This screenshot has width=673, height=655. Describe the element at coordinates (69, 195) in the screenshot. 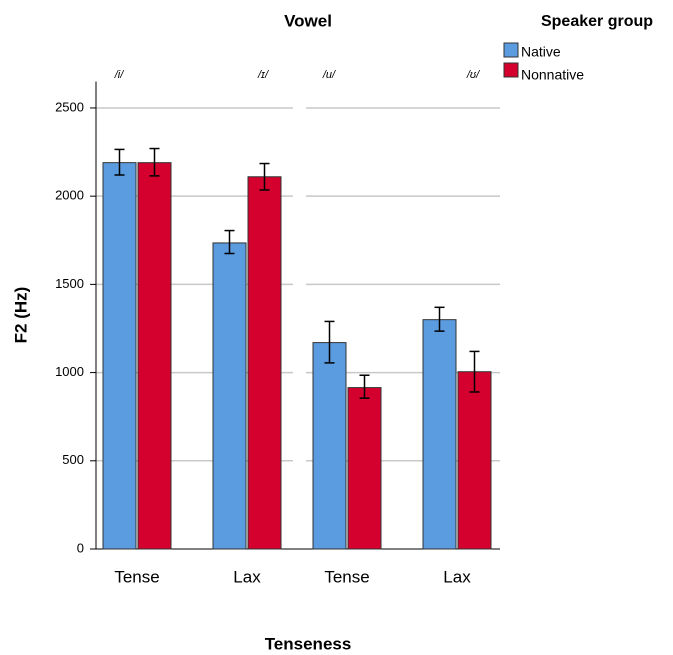

I see `y-tick-label: 2000` at that location.